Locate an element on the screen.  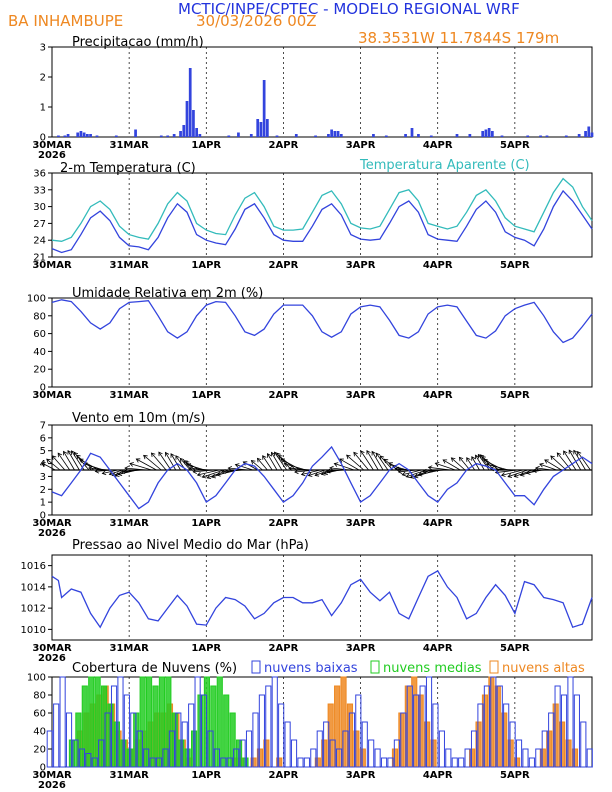
wind-x-tick-label: 3APR is located at coordinates (361, 523).